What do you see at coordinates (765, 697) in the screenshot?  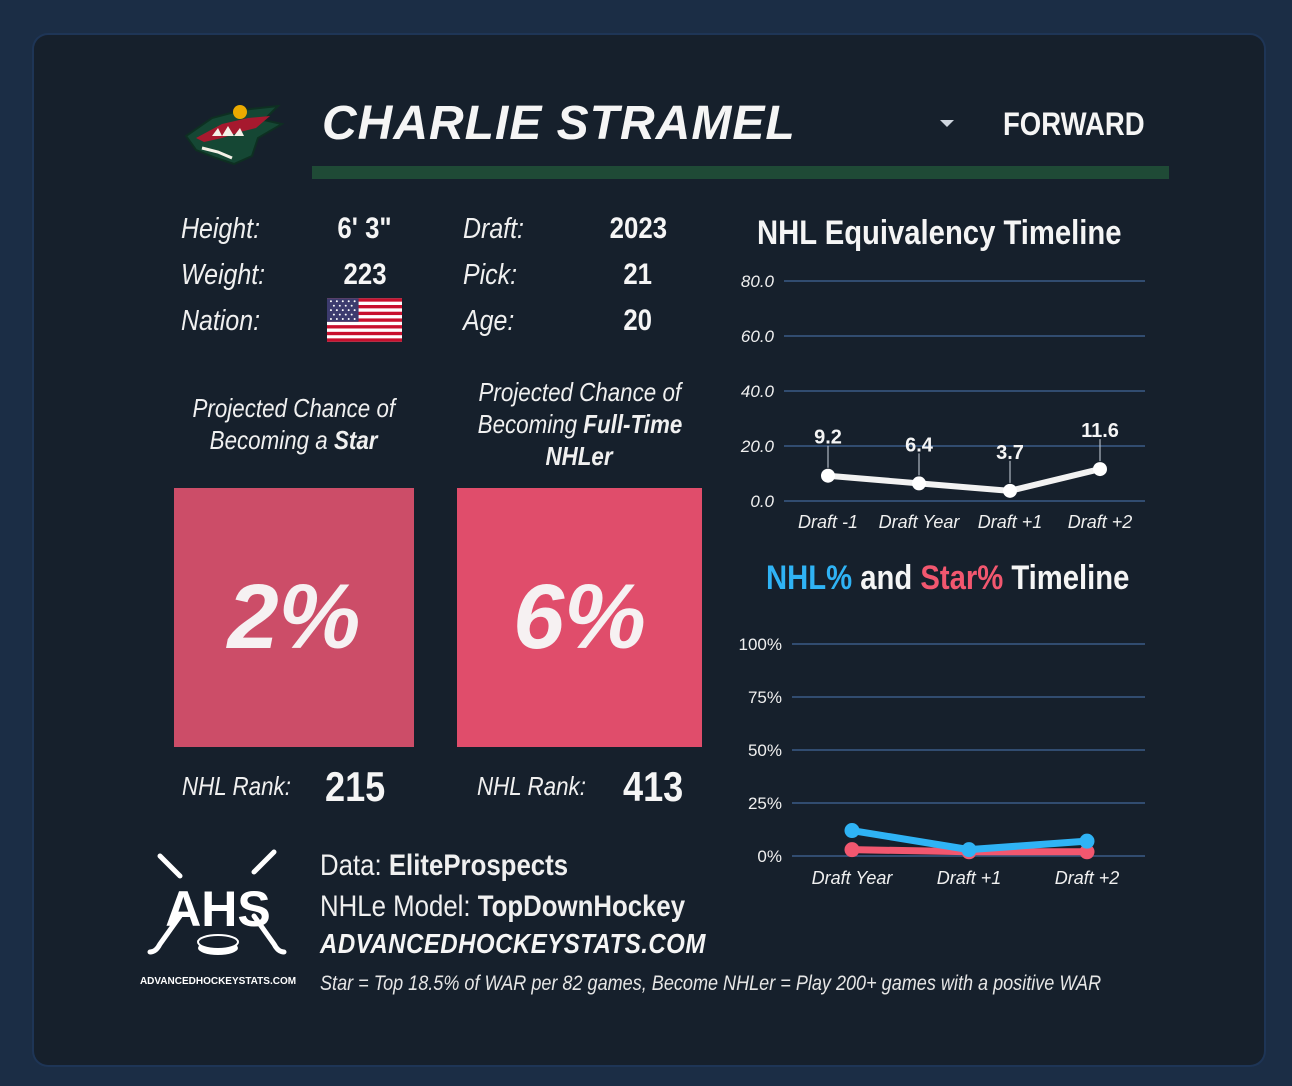 I see `y-tick-label: 75%` at bounding box center [765, 697].